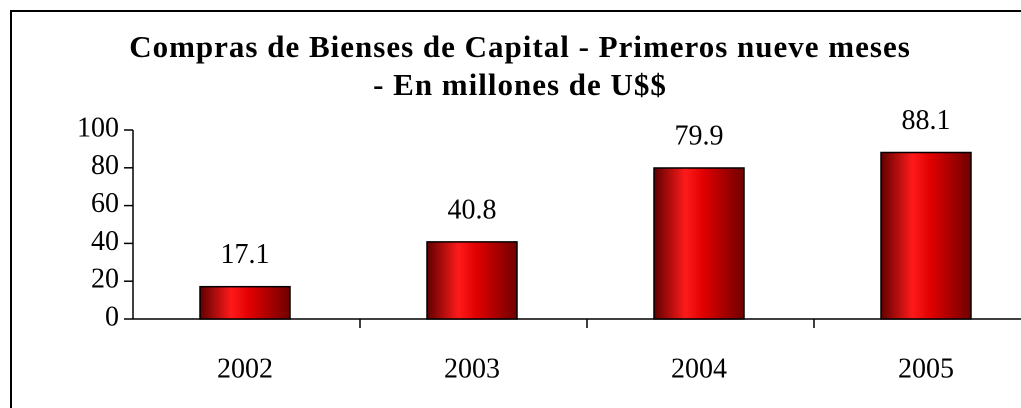 The height and width of the screenshot is (408, 1021). I want to click on y-tick-label: 0, so click(112, 316).